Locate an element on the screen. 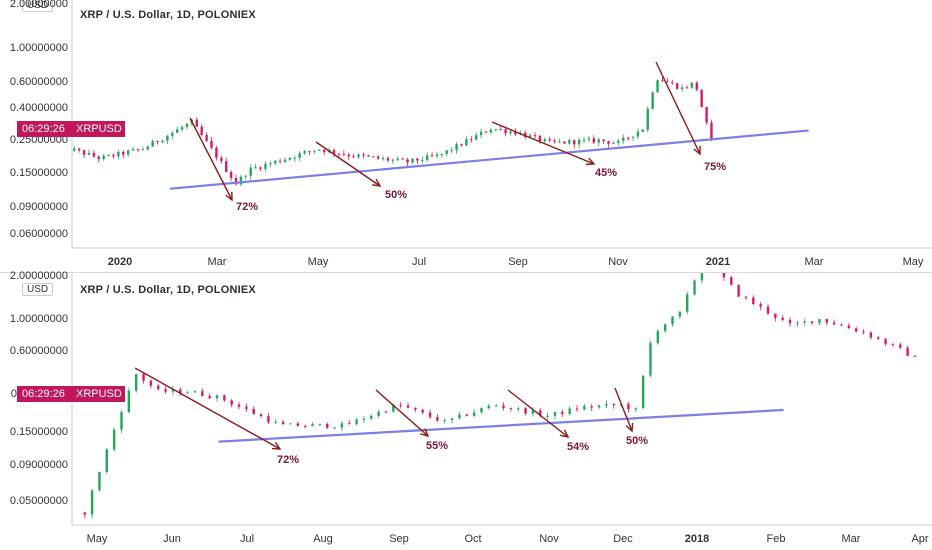  correction-label: 50% is located at coordinates (637, 441).